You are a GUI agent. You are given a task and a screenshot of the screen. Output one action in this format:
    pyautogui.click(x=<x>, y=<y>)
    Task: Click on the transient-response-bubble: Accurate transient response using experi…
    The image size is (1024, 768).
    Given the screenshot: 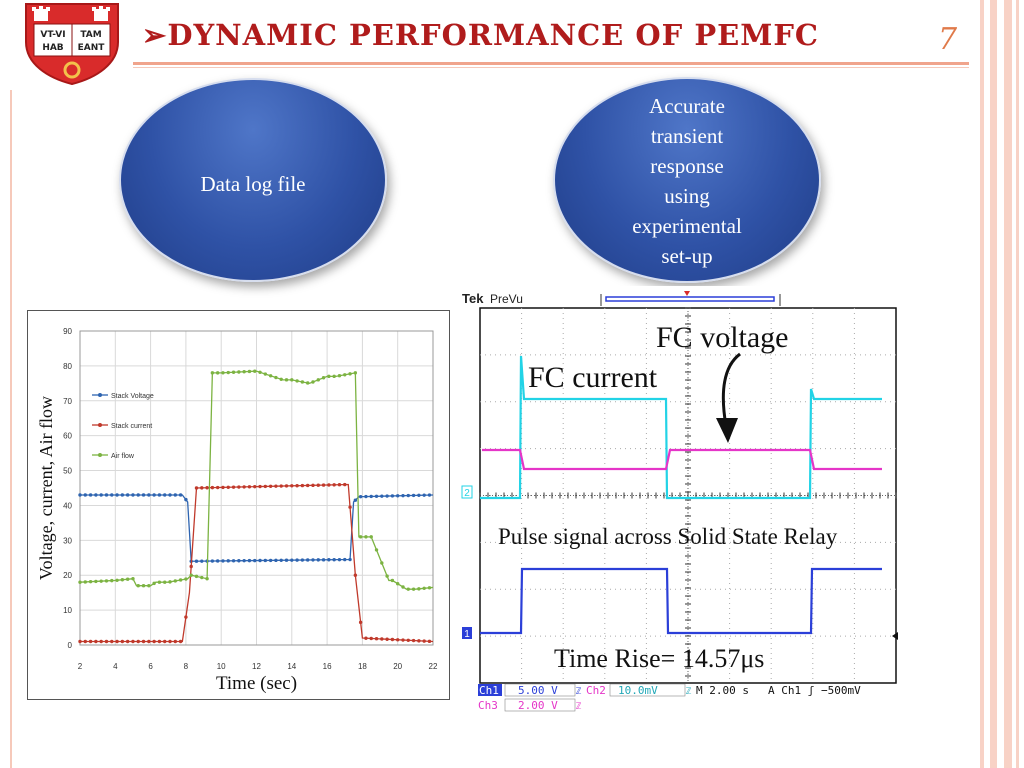 What is the action you would take?
    pyautogui.click(x=687, y=180)
    